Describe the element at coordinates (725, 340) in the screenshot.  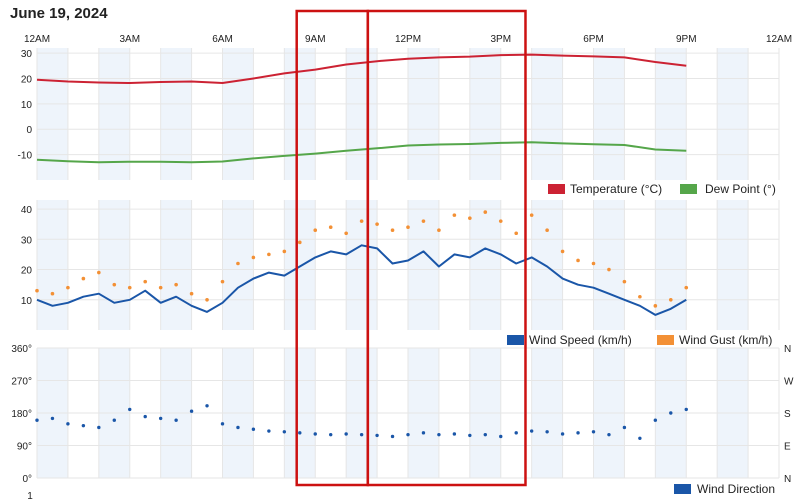
I see `legend-label: Wind Gust (km/h)` at that location.